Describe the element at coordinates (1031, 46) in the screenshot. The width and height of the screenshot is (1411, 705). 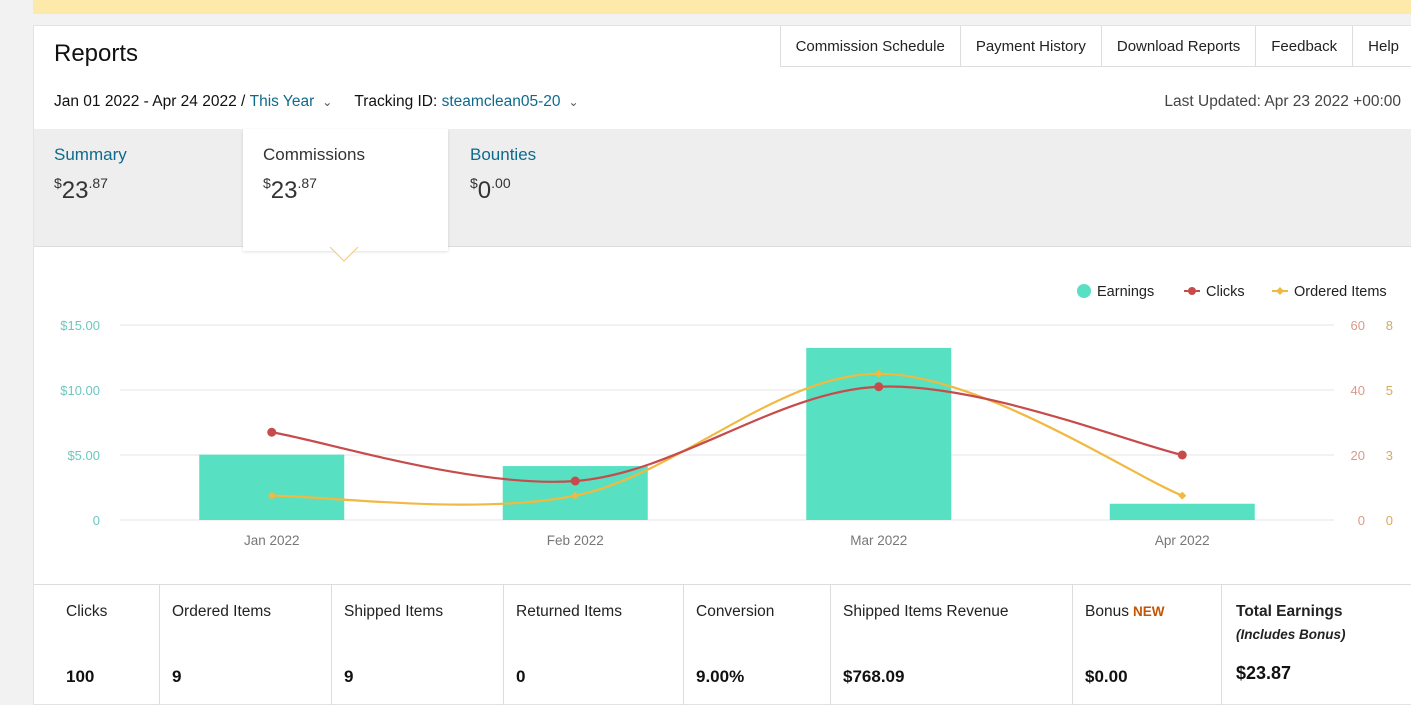
I see `nav-payment-history: Payment History` at that location.